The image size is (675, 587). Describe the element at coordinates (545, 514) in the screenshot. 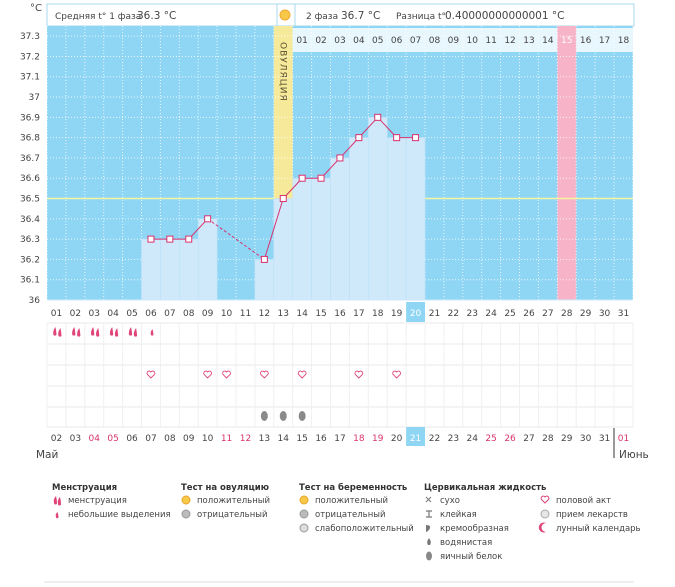

I see `pill-icon` at that location.